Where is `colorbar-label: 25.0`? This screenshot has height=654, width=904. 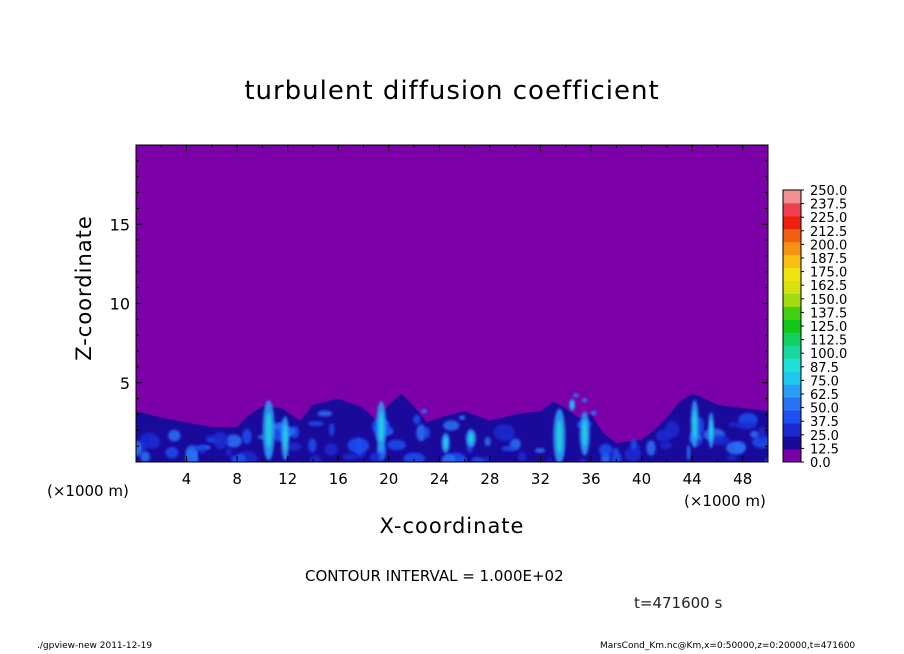
colorbar-label: 25.0 is located at coordinates (824, 436).